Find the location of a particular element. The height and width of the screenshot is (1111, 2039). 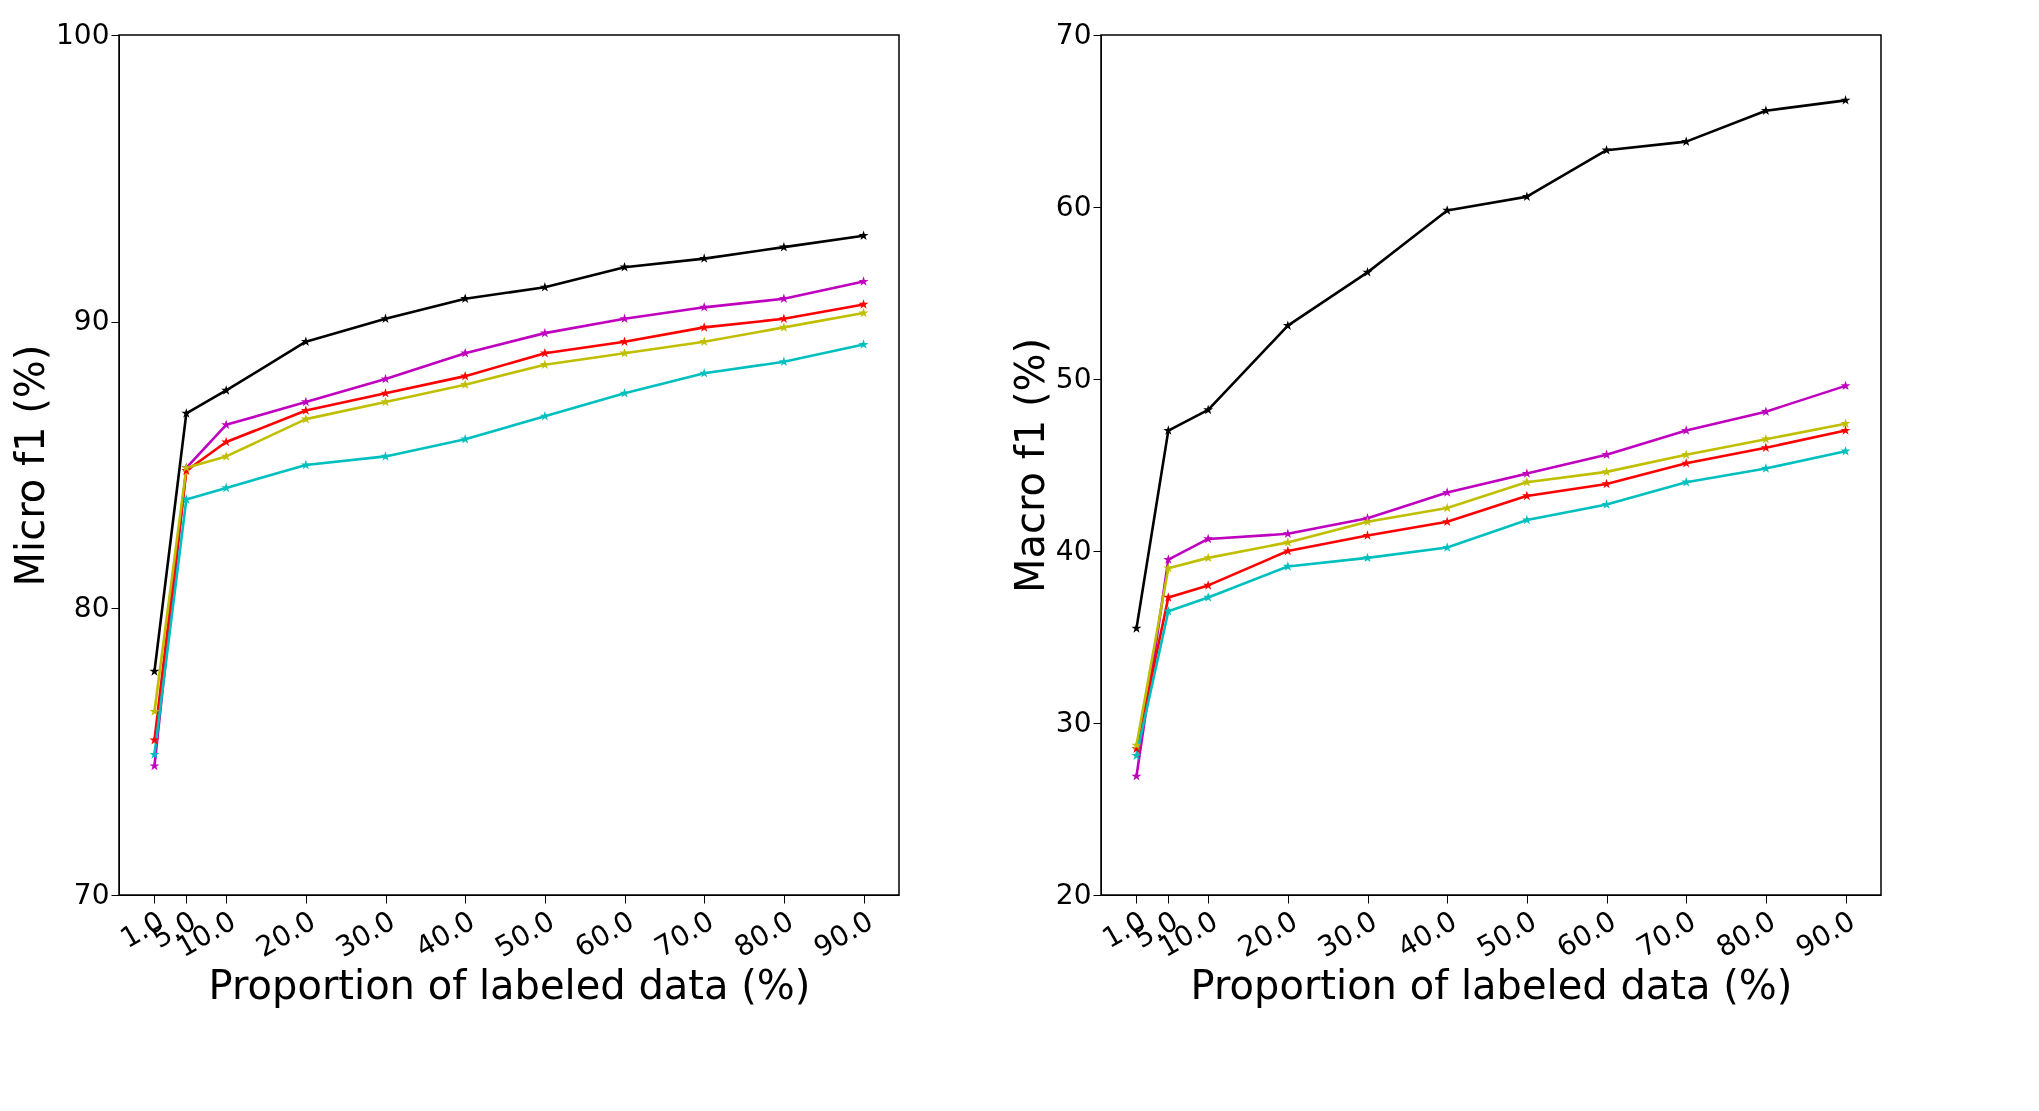

y-tick-label: 30 is located at coordinates (1073, 722).